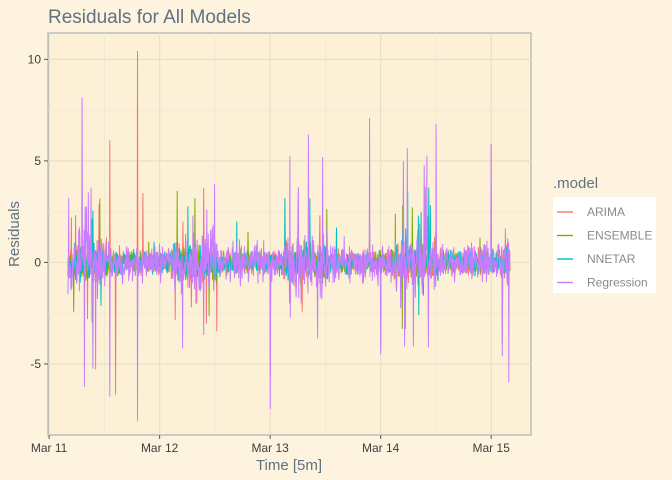 The height and width of the screenshot is (480, 672). What do you see at coordinates (38, 211) in the screenshot?
I see `y-axis-ticks: -5 0 5 10` at bounding box center [38, 211].